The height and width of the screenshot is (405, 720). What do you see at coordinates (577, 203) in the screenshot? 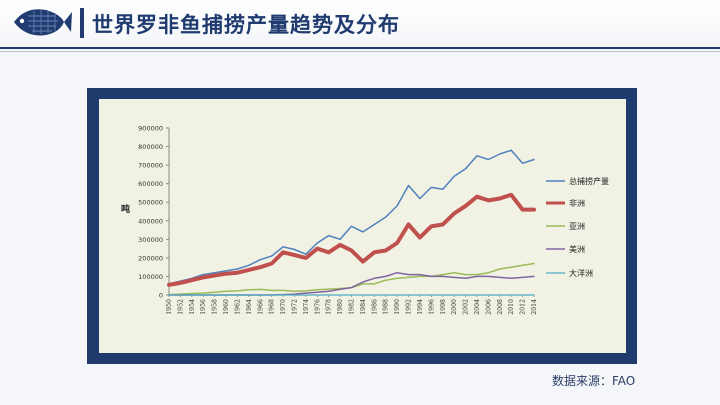
I see `legend-label: 非洲` at bounding box center [577, 203].